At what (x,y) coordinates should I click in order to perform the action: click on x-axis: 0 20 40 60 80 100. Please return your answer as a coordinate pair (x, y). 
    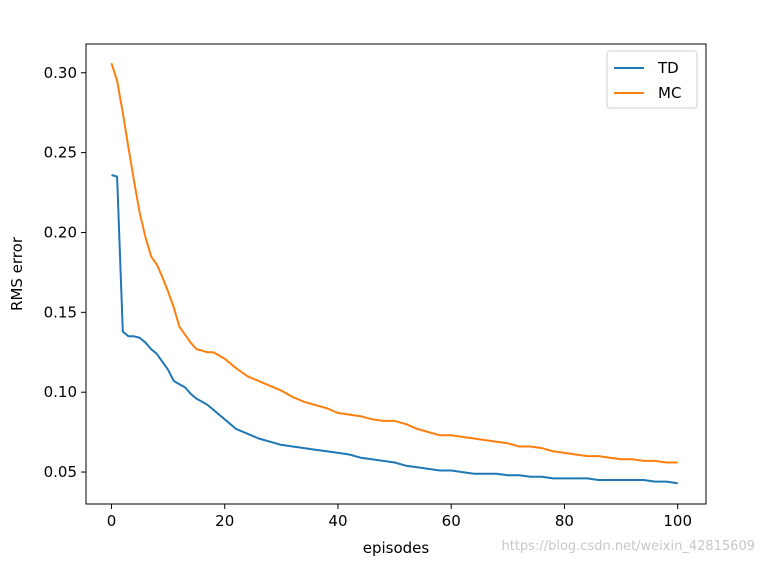
    Looking at the image, I should click on (399, 517).